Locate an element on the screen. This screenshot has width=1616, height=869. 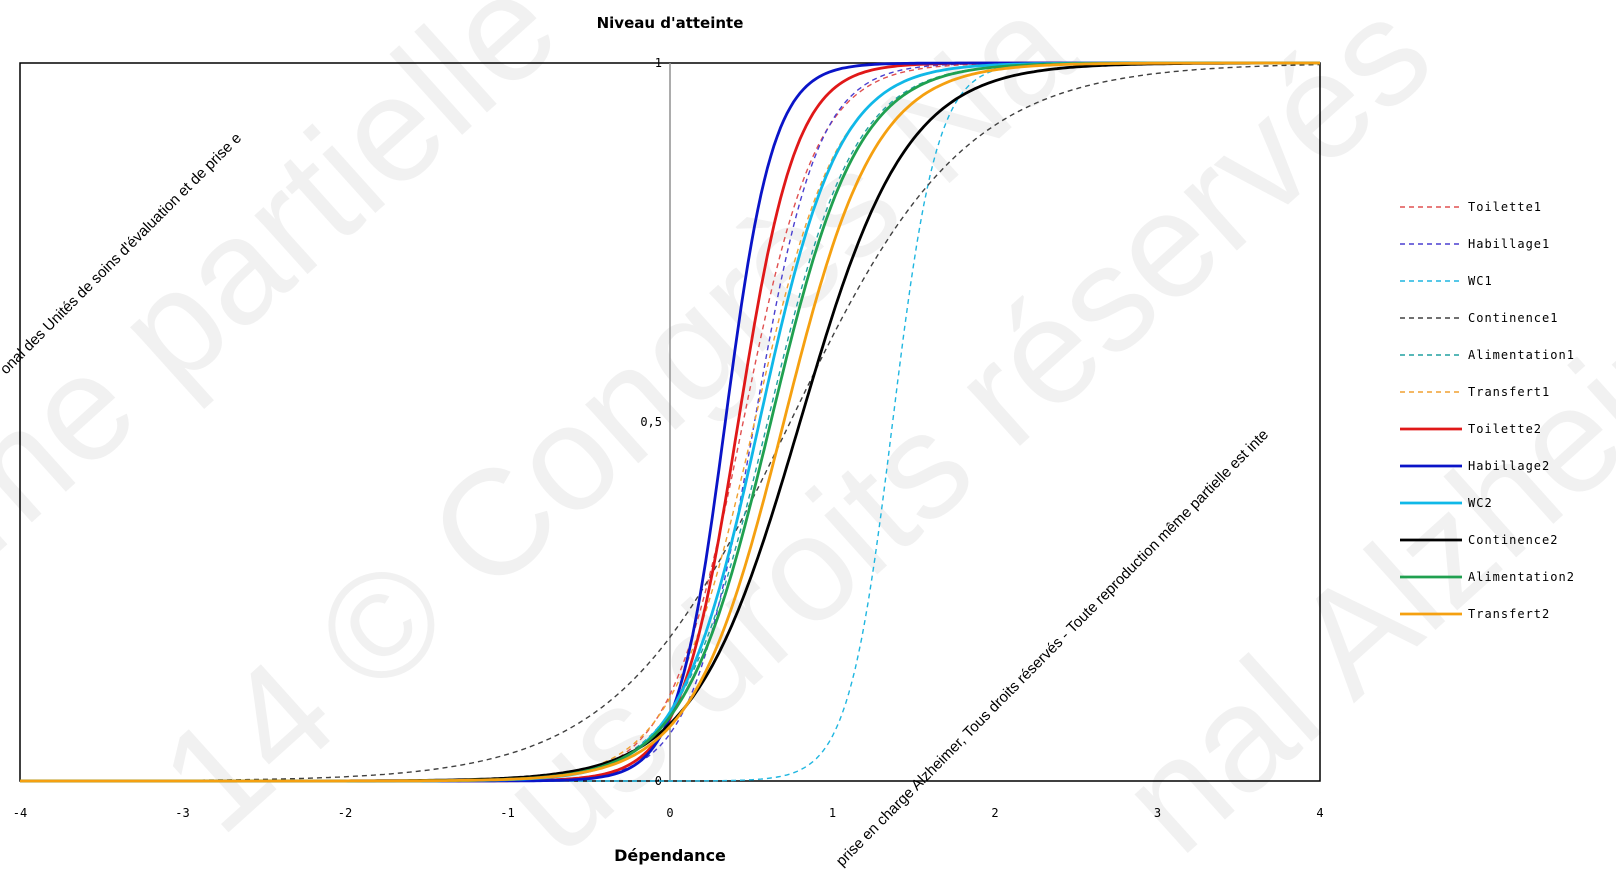
x-tick-label: 0 is located at coordinates (669, 813).